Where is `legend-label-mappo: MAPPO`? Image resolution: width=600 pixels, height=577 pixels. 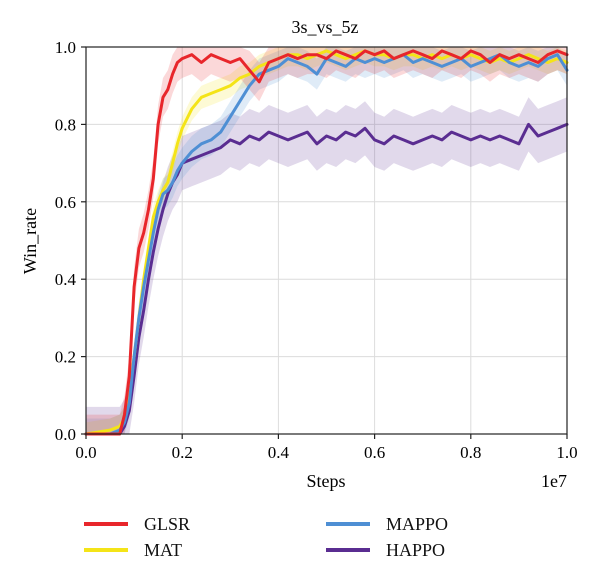
legend-label-mappo: MAPPO is located at coordinates (417, 523).